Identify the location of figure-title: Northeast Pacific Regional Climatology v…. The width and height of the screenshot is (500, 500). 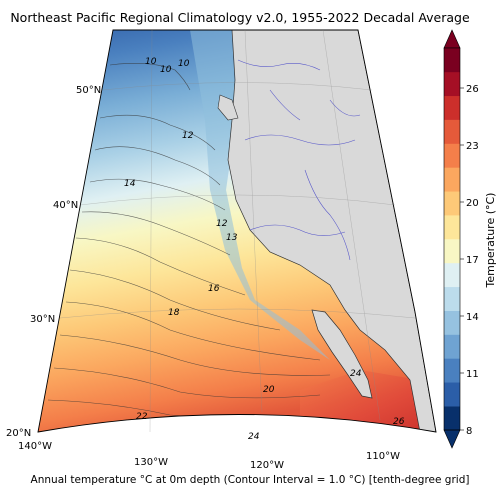
(240, 17).